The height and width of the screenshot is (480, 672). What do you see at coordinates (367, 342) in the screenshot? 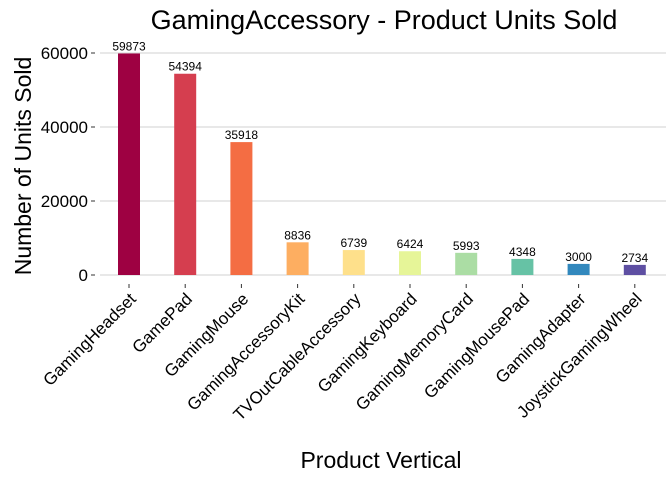
I see `x-tick-label: GamingKeyboard` at bounding box center [367, 342].